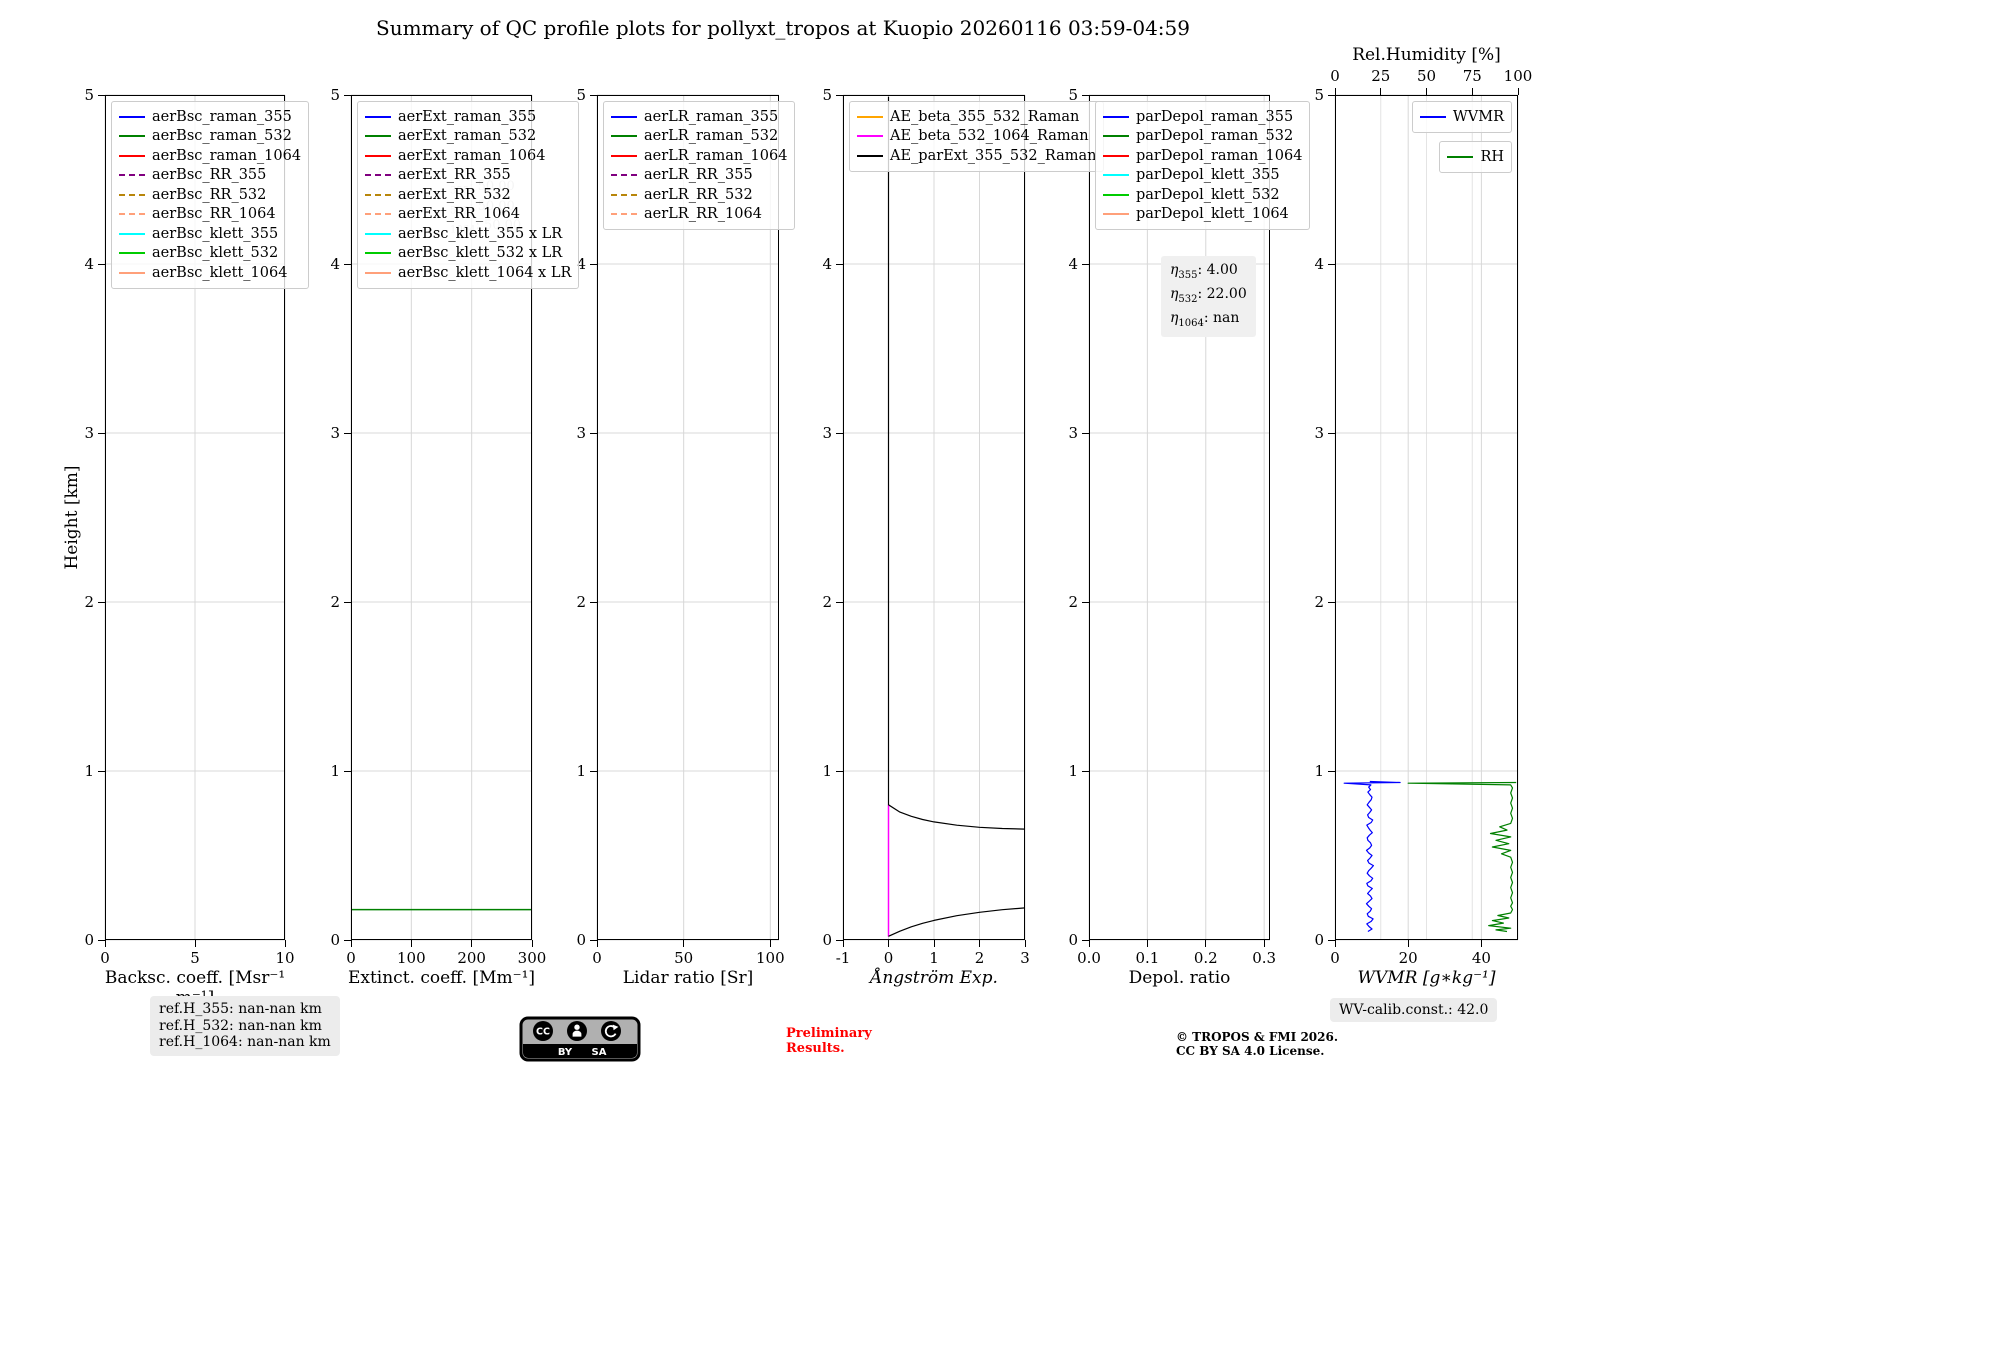  What do you see at coordinates (611, 1031) in the screenshot?
I see `sa-arrow-icon` at bounding box center [611, 1031].